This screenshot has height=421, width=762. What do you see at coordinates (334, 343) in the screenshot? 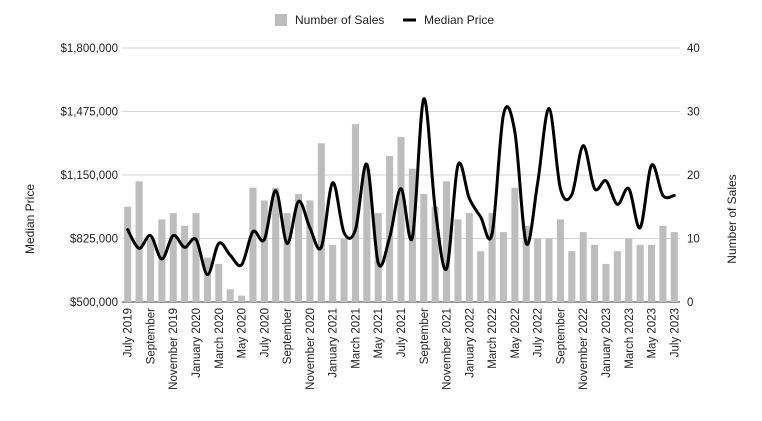
I see `x-tick-label: January 2021` at bounding box center [334, 343].